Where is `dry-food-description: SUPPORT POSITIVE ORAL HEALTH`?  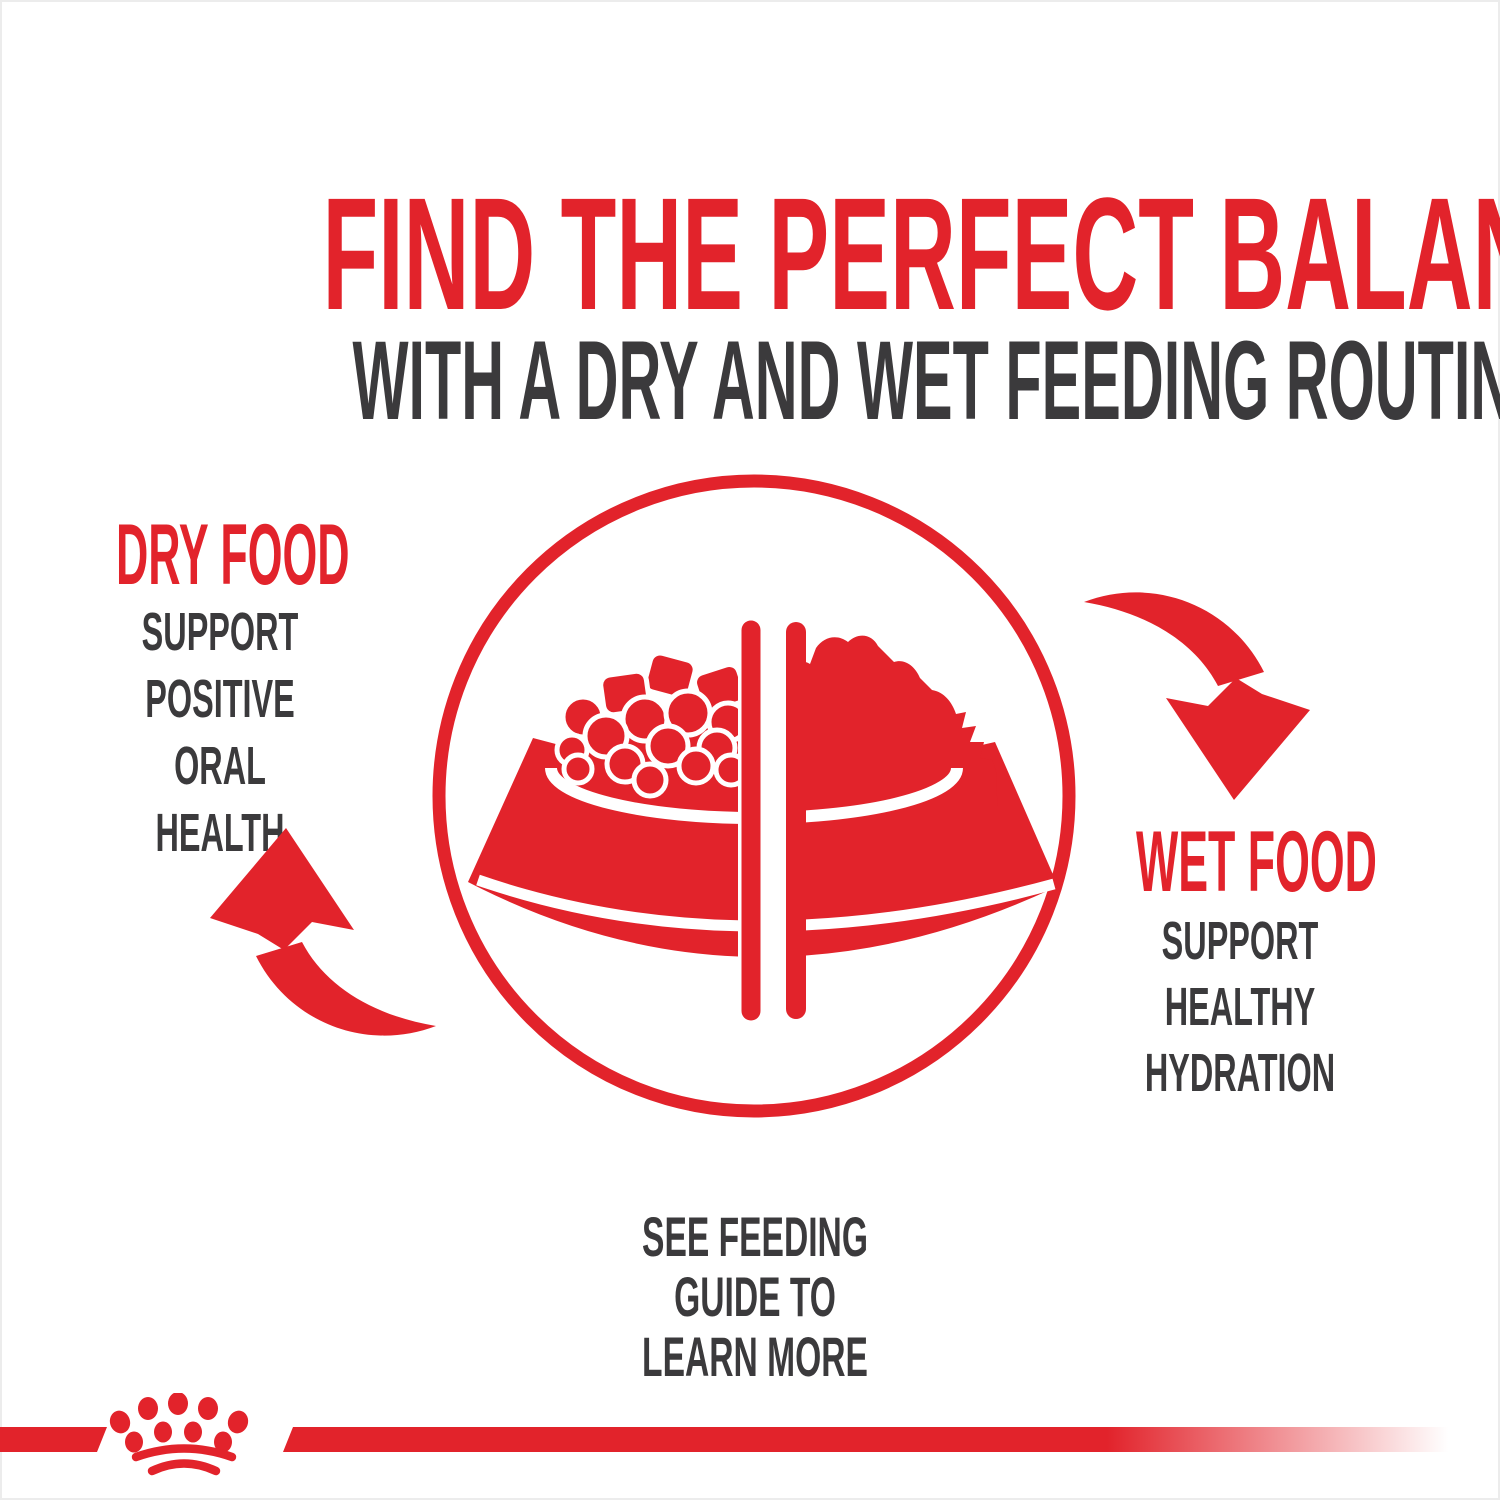
dry-food-description: SUPPORT POSITIVE ORAL HEALTH is located at coordinates (220, 733).